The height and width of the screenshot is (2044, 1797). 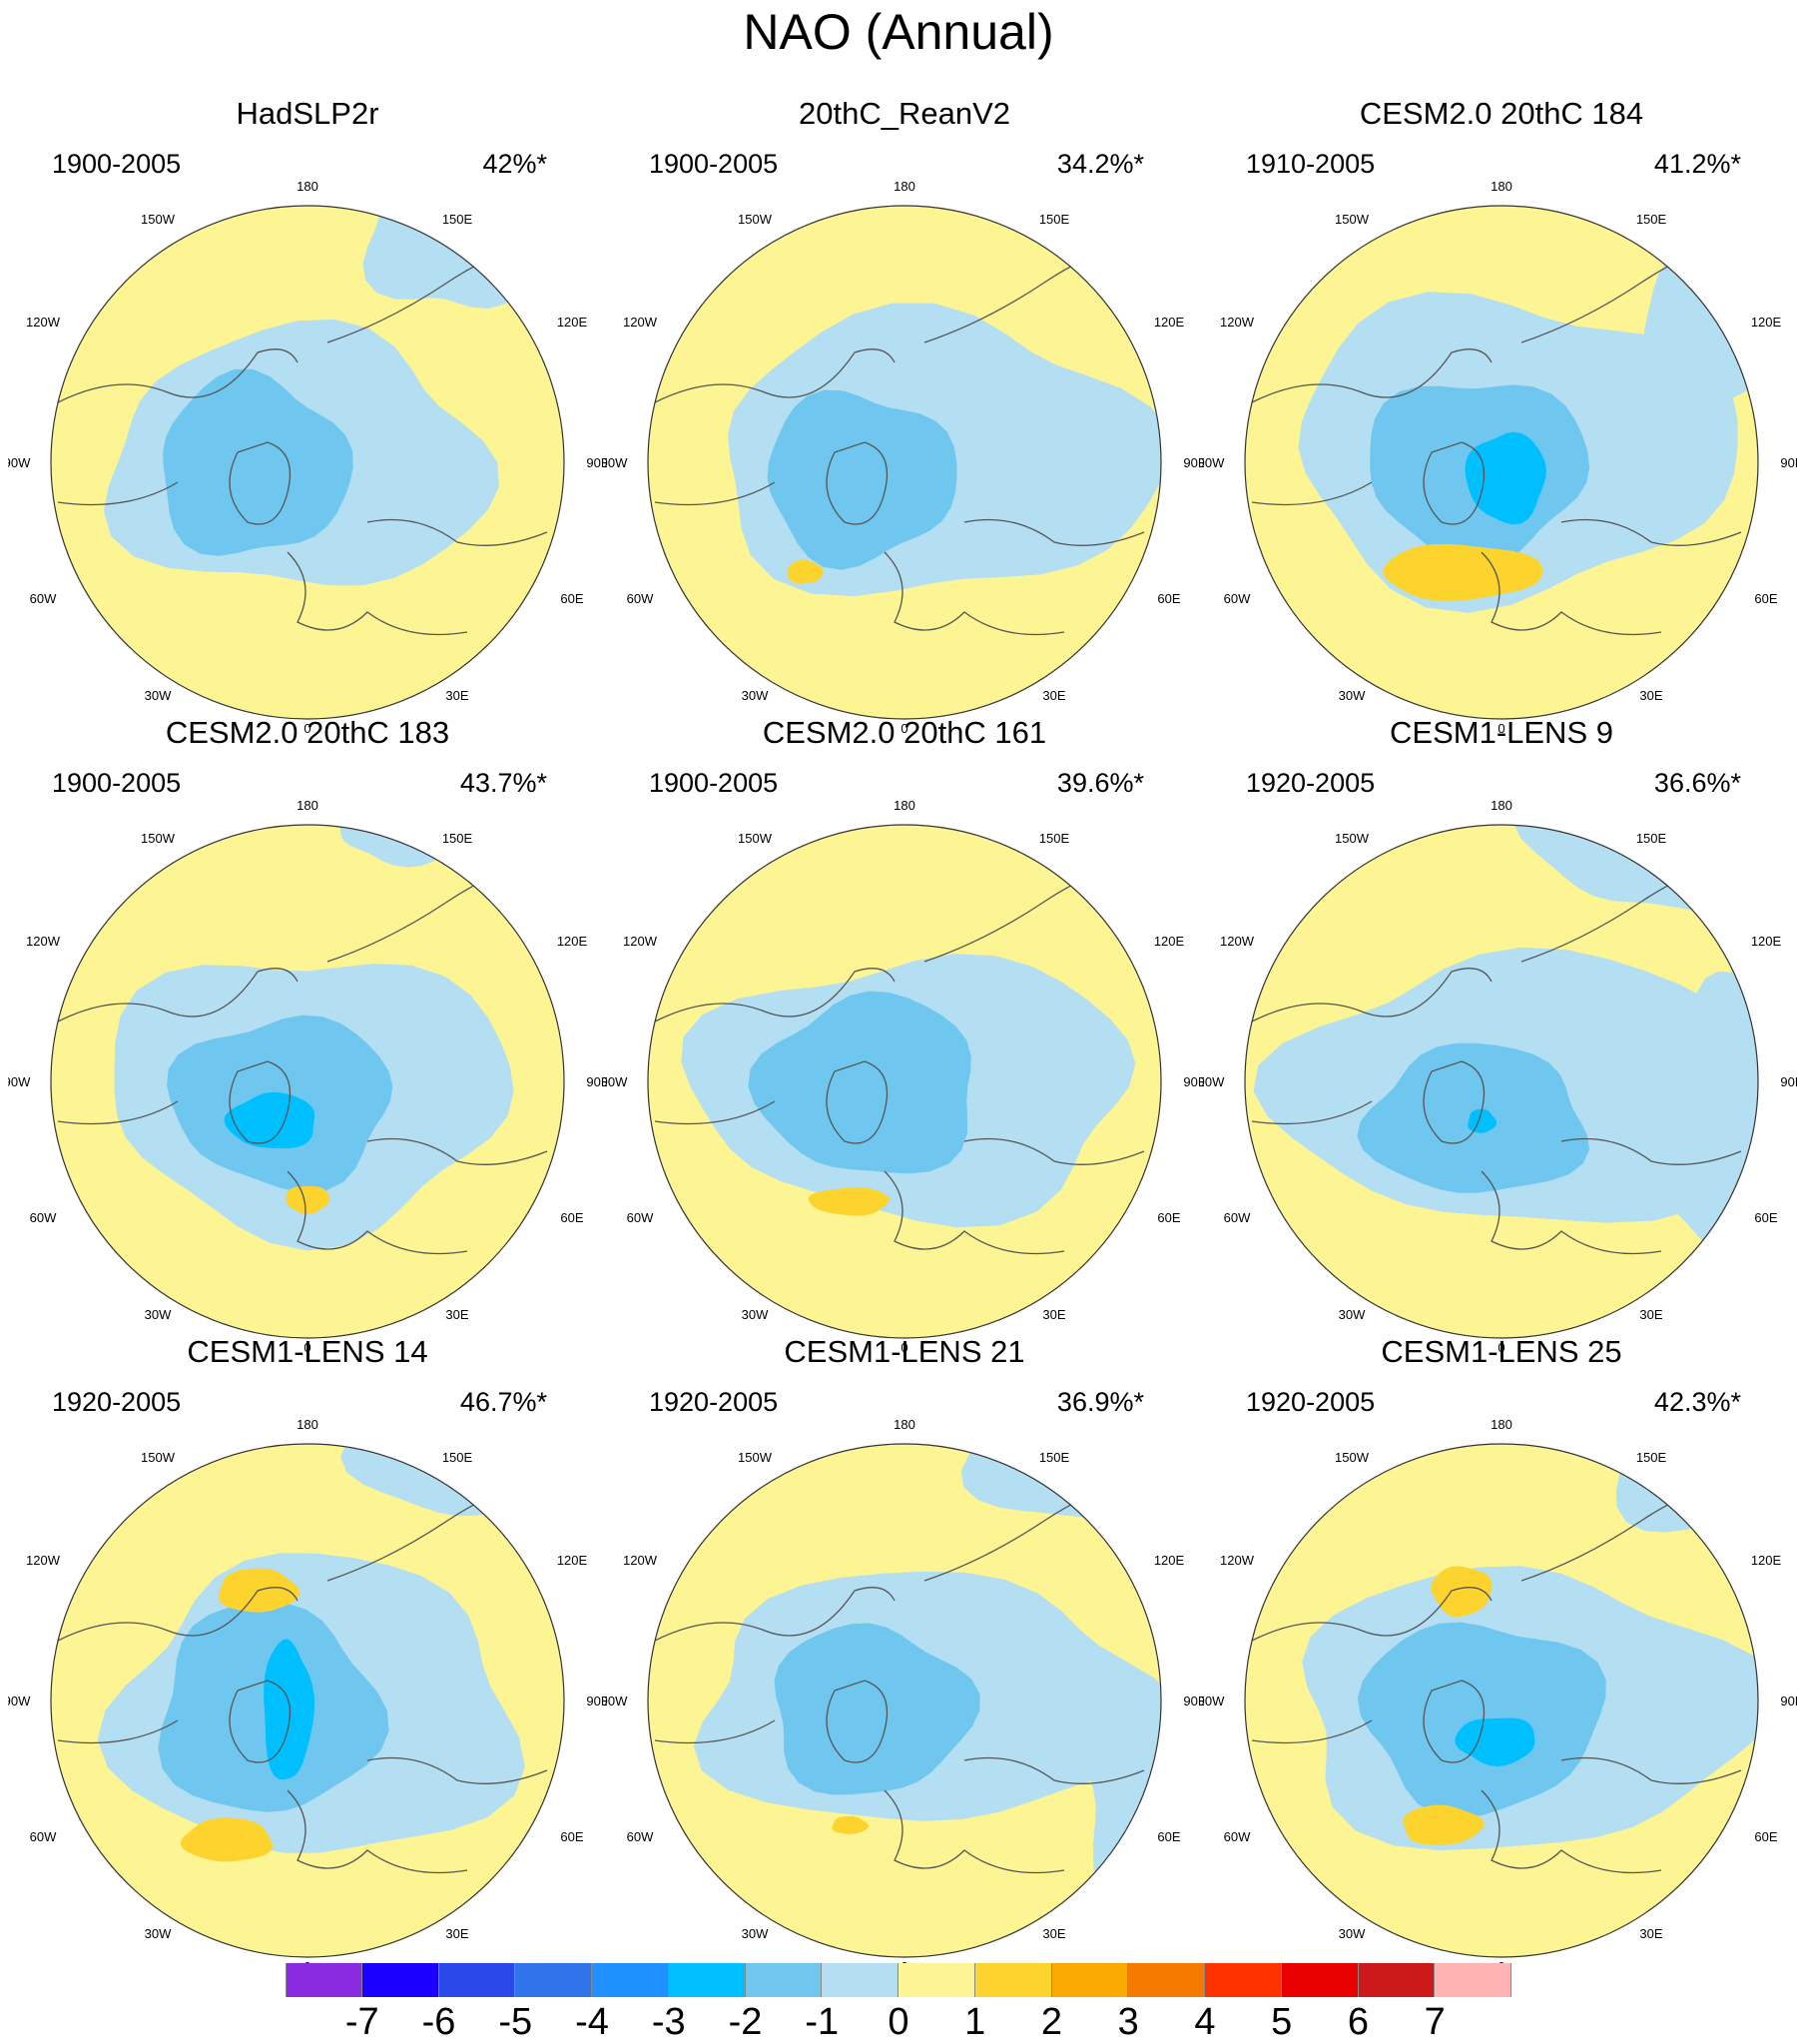 I want to click on negative-anomaly-region, so click(x=1060, y=1481).